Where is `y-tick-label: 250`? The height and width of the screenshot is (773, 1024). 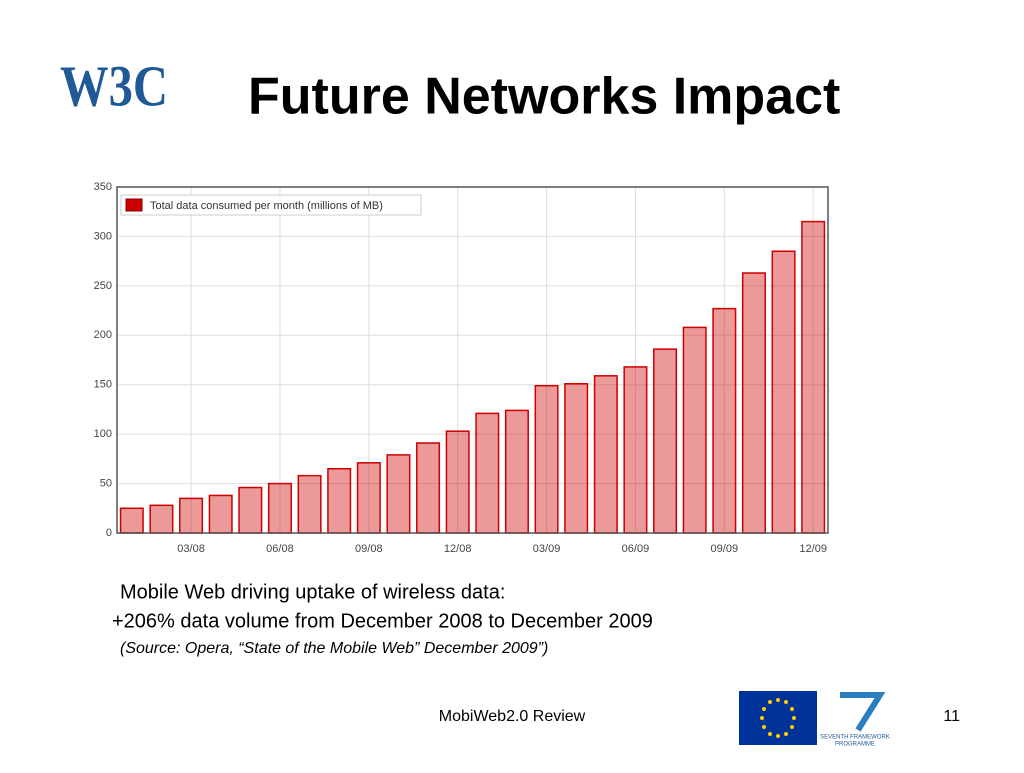 y-tick-label: 250 is located at coordinates (103, 286).